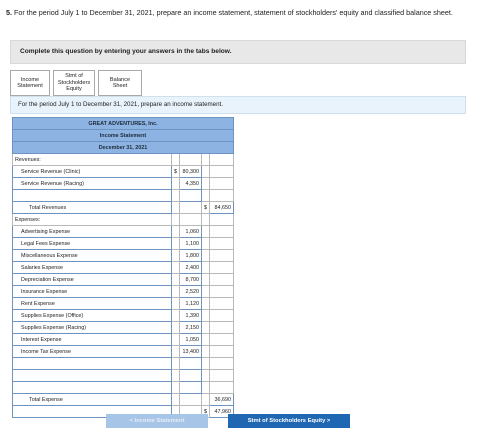  Describe the element at coordinates (9, 12) in the screenshot. I see `question-number: 5.` at that location.